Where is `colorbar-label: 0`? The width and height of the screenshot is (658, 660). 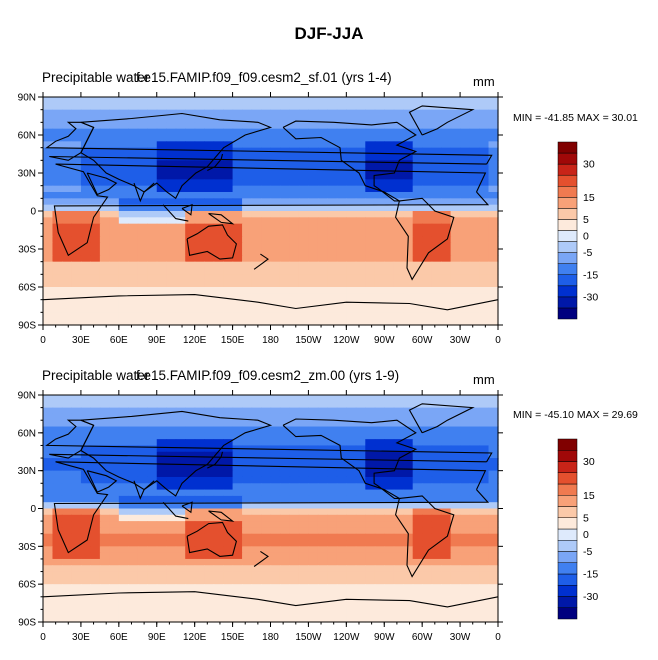 colorbar-label: 0 is located at coordinates (586, 237).